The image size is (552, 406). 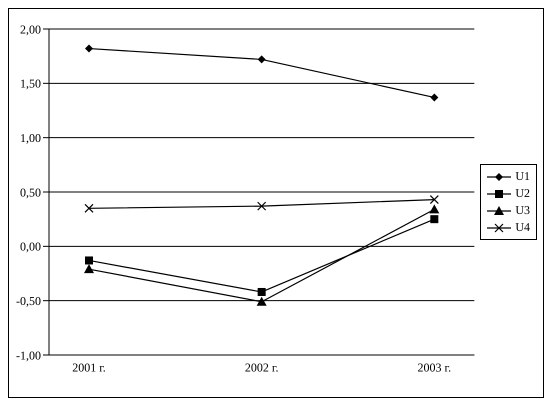 I want to click on y-tick-label: 0,50, so click(x=30, y=192).